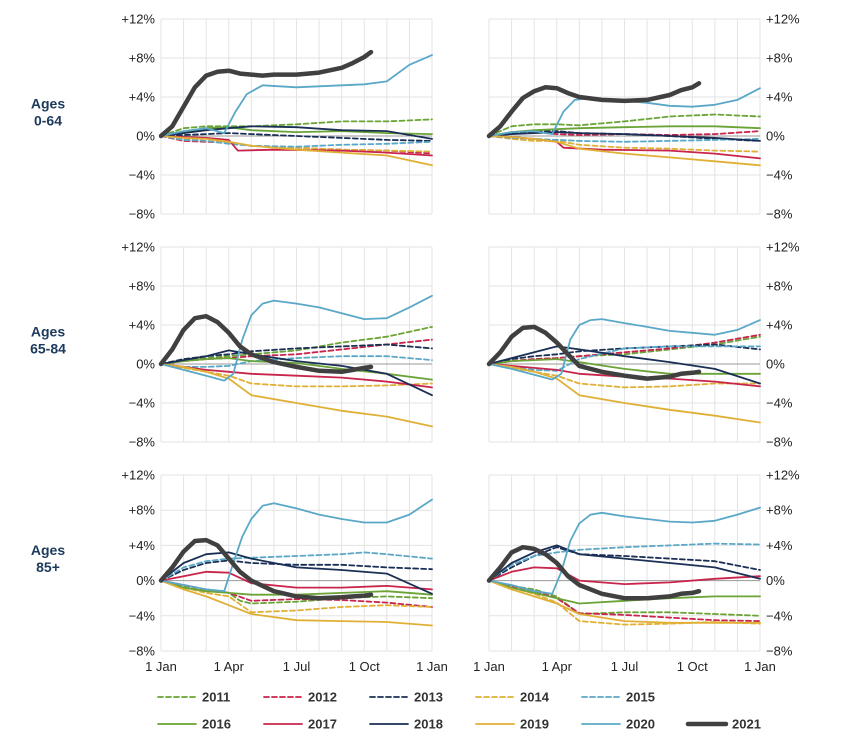 This screenshot has width=843, height=750. Describe the element at coordinates (640, 724) in the screenshot. I see `legend-label-2020: 2020` at that location.